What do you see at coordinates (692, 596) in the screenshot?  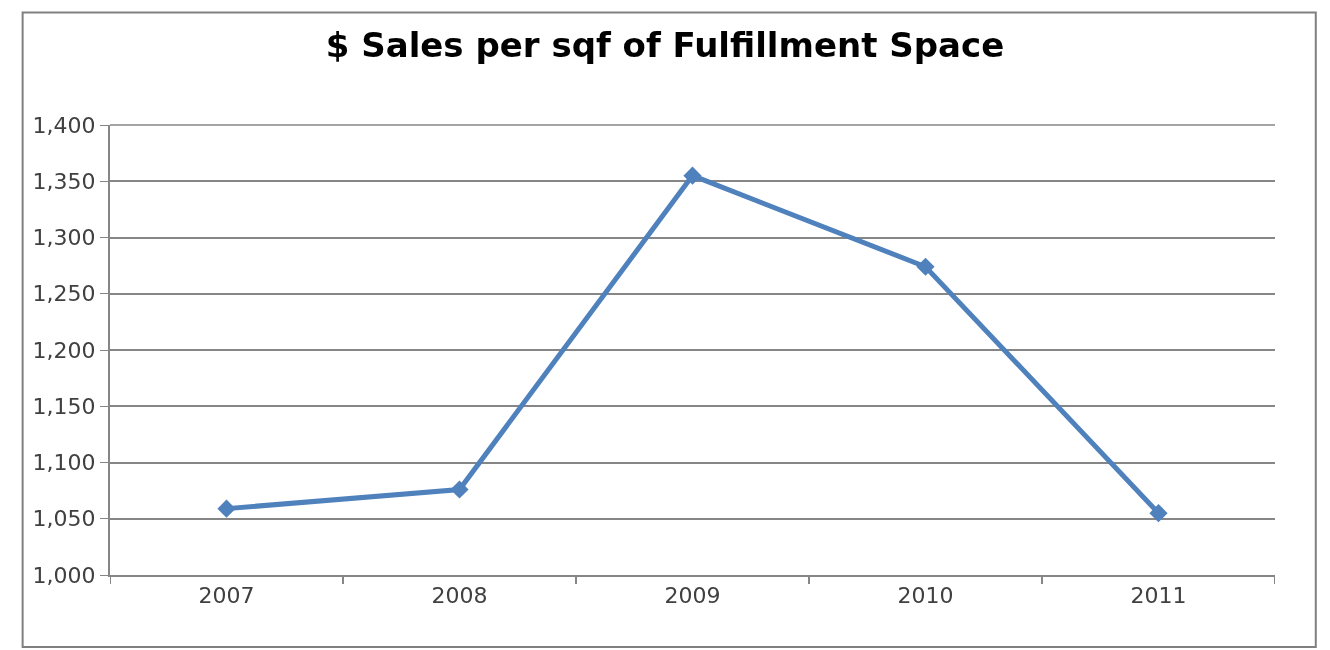 I see `x-tick-label: 2009` at bounding box center [692, 596].